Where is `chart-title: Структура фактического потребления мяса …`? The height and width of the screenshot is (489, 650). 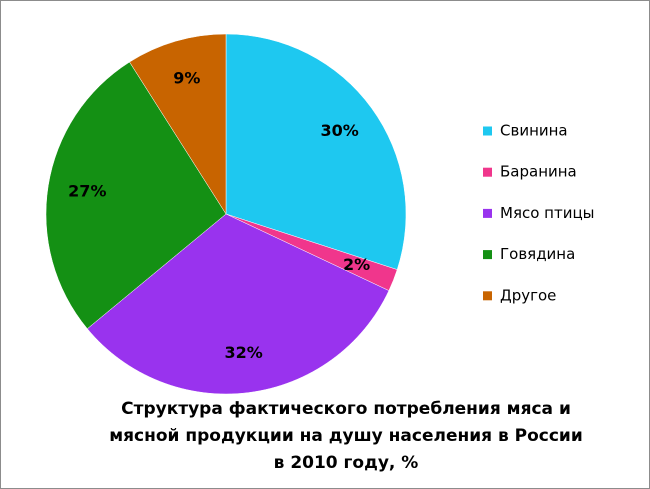 chart-title: Структура фактического потребления мяса … is located at coordinates (346, 436).